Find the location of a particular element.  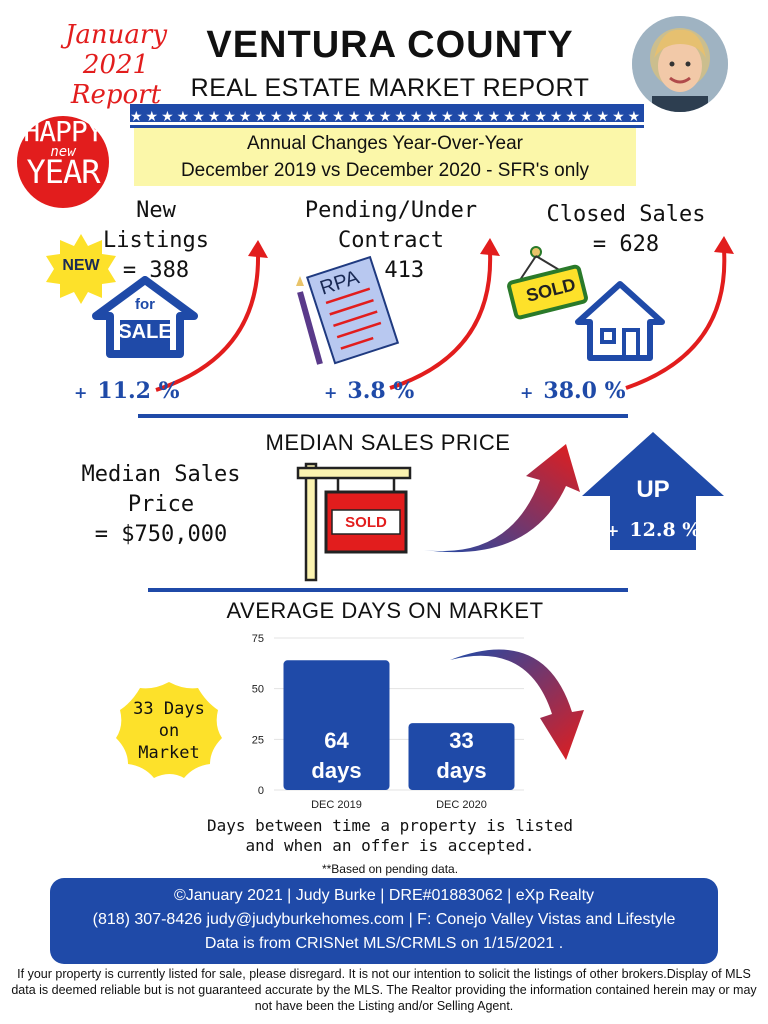

happy-new-year-badge: HAPPY new YEAR is located at coordinates (63, 162).